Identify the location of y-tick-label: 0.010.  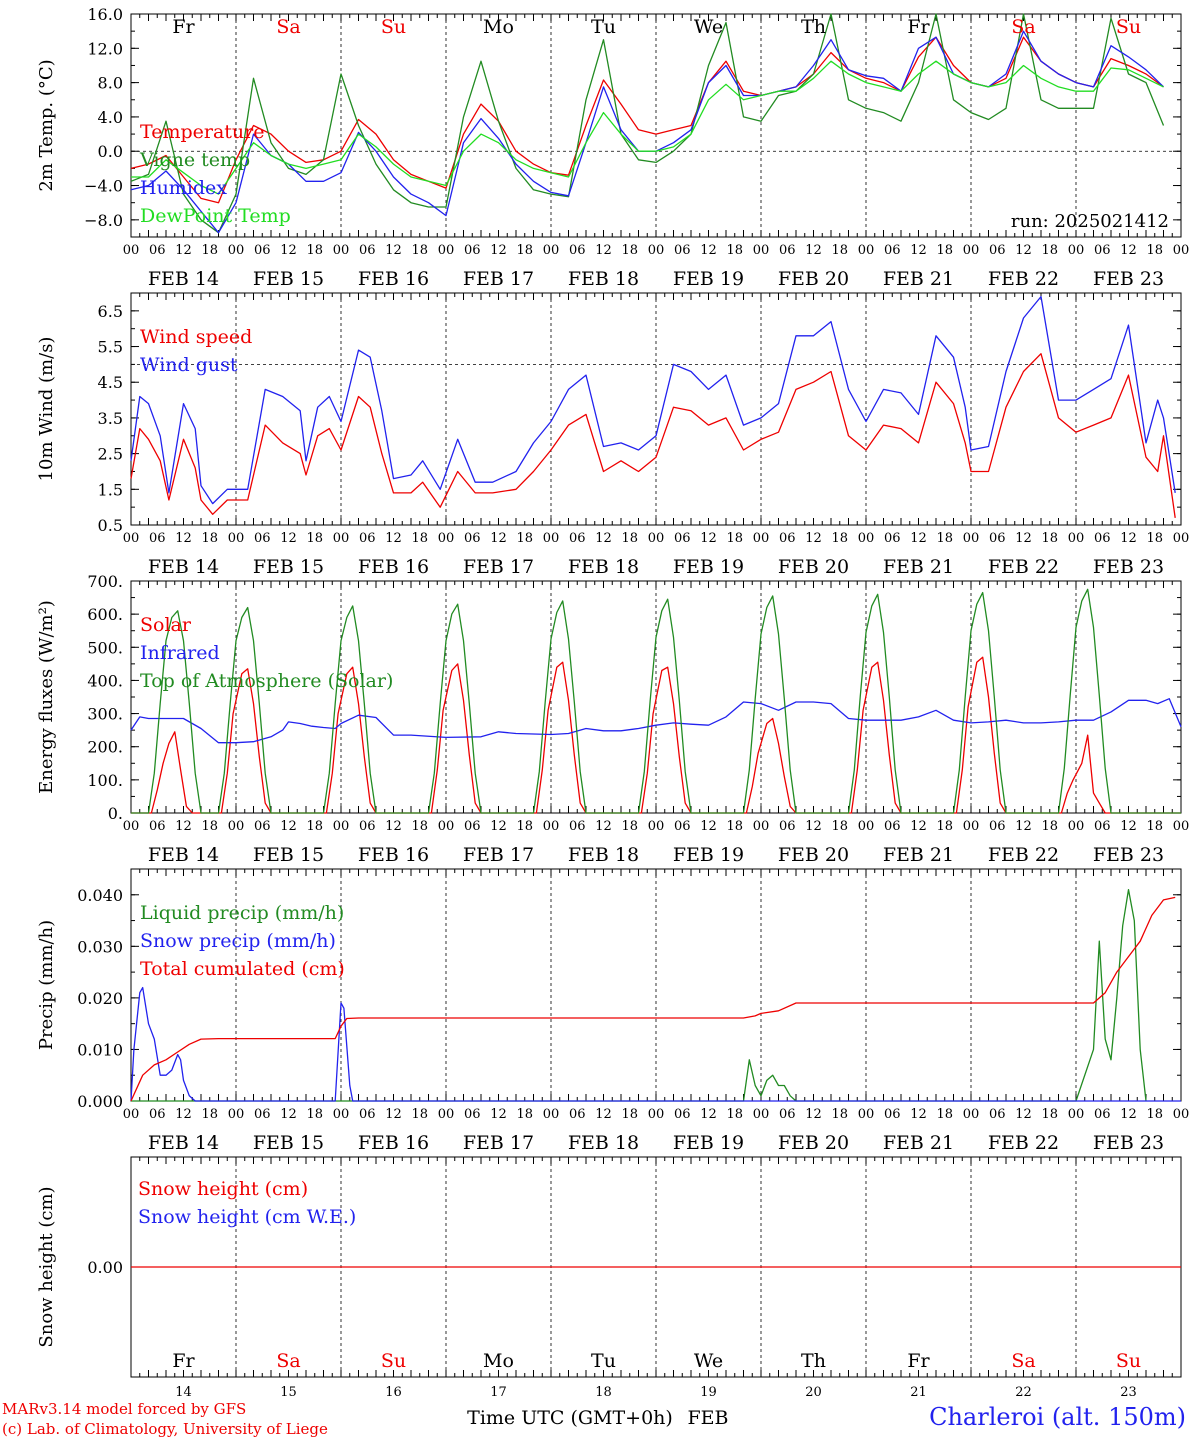
(100, 1049).